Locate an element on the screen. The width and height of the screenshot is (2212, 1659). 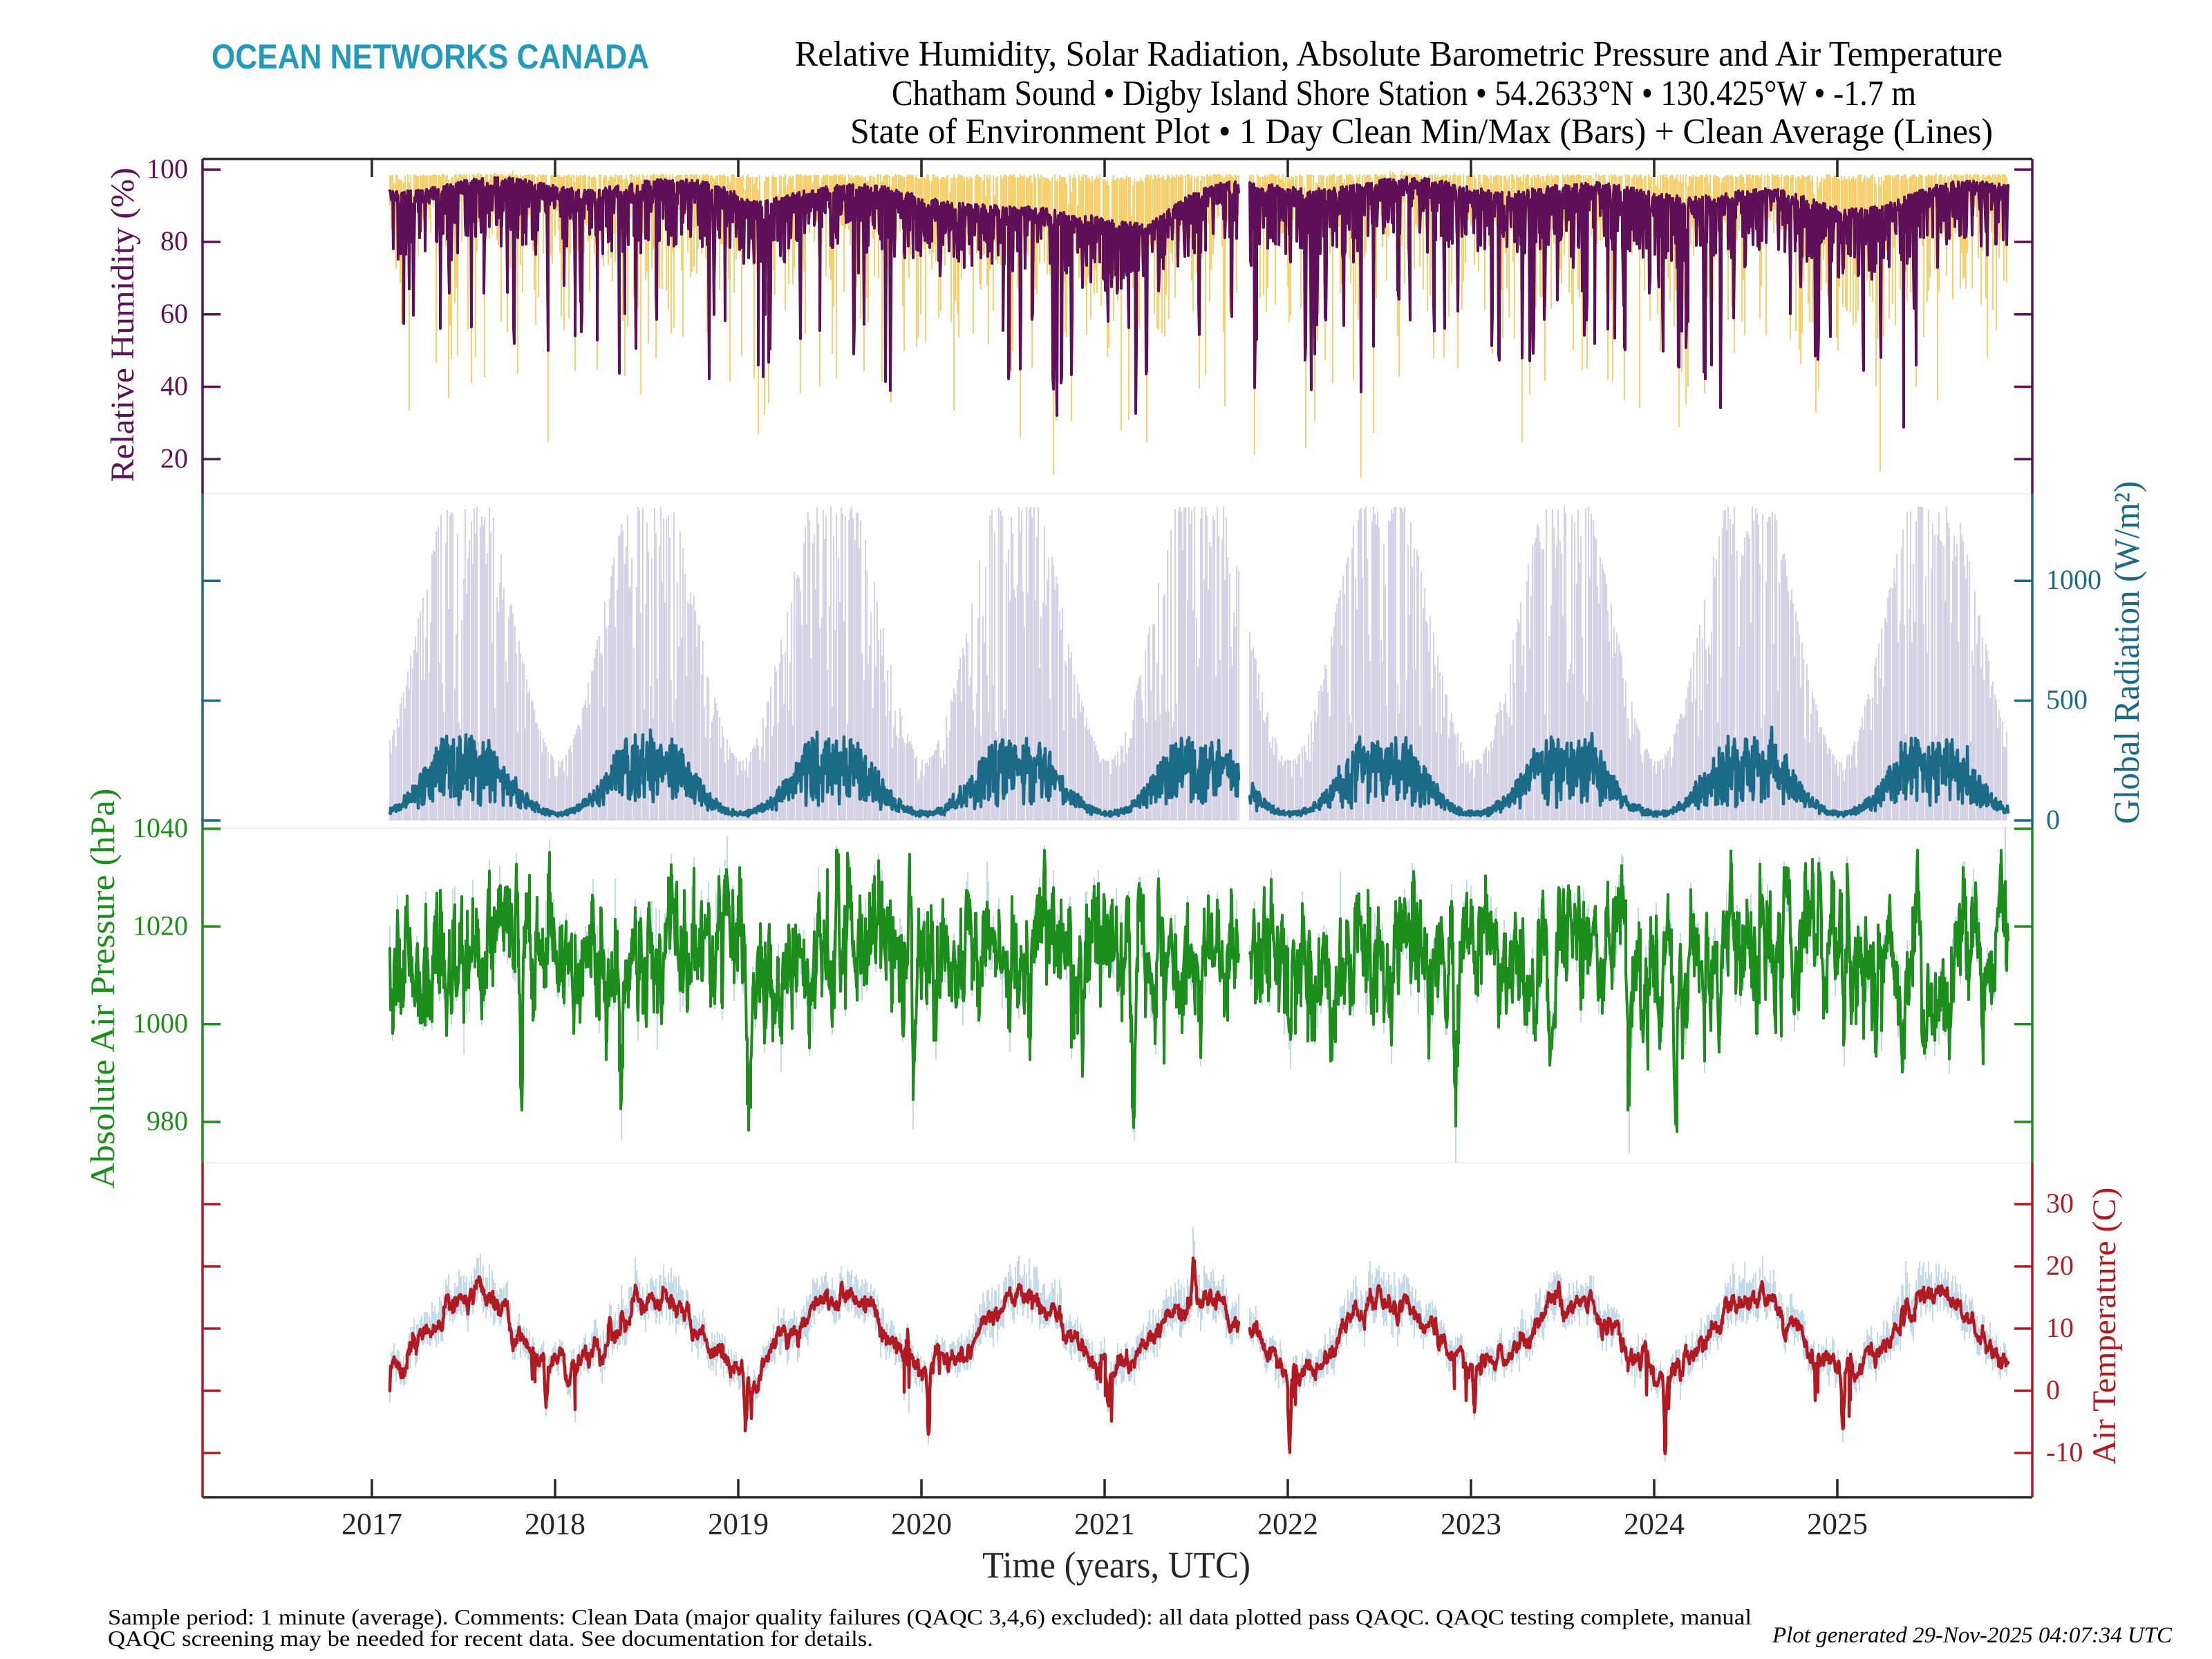
svg-text: Air Temperature (C) is located at coordinates (2104, 1326).